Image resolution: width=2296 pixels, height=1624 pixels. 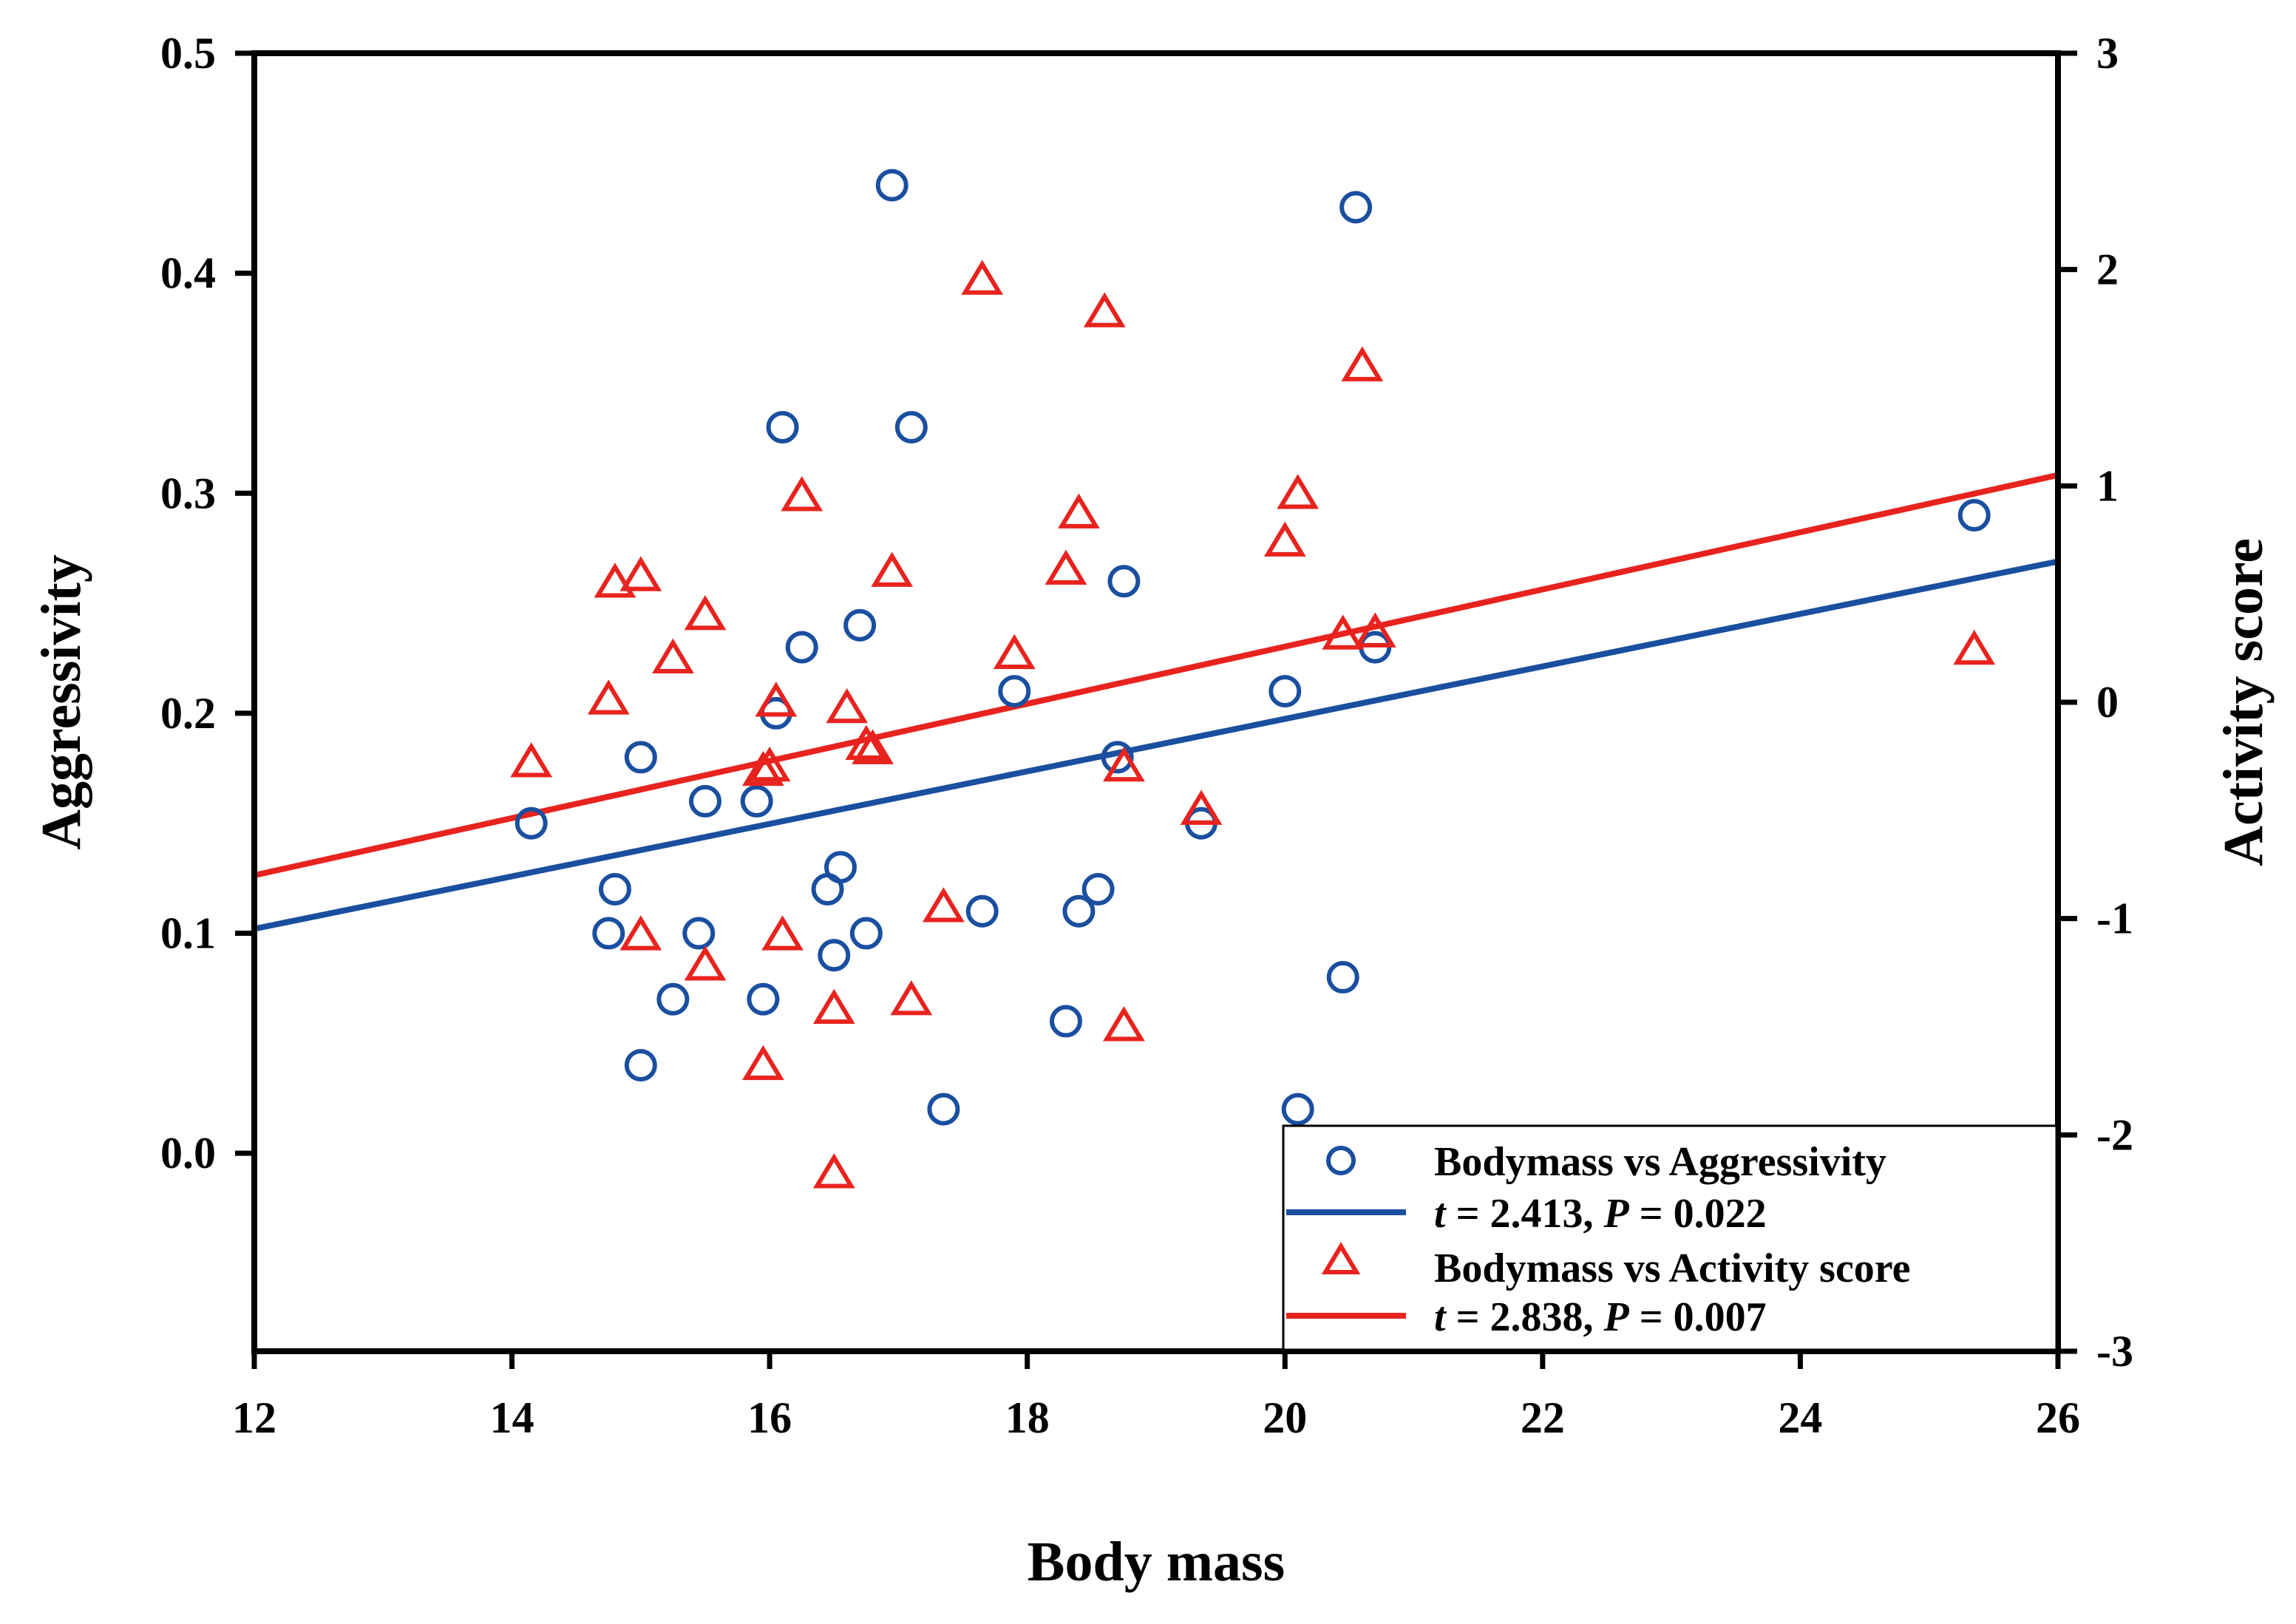 What do you see at coordinates (2243, 702) in the screenshot?
I see `y-axis-right-title: Activity score` at bounding box center [2243, 702].